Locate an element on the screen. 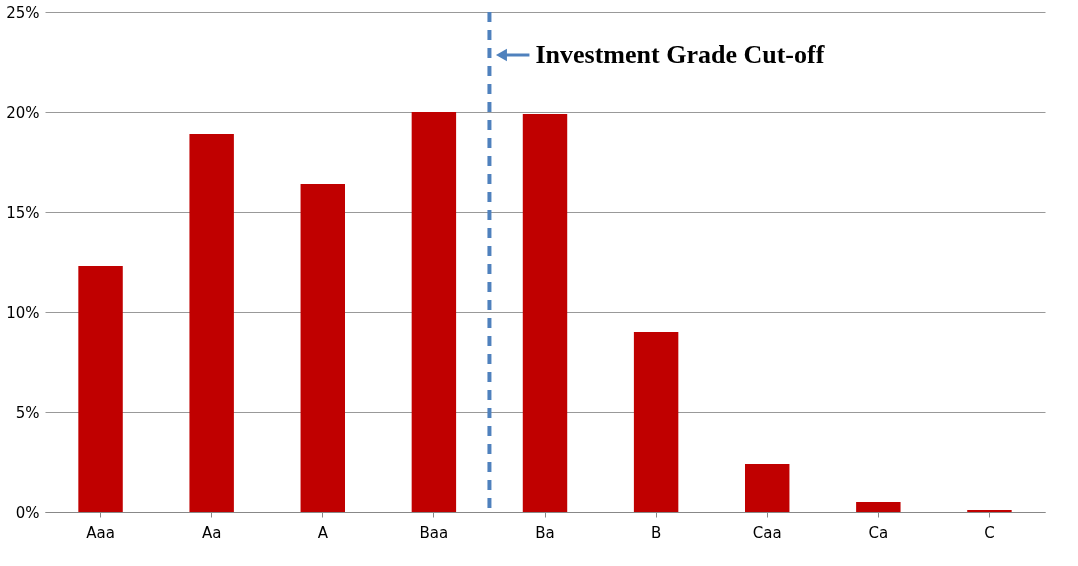 This screenshot has width=1078, height=566. y-tick-label: 20% is located at coordinates (23, 112).